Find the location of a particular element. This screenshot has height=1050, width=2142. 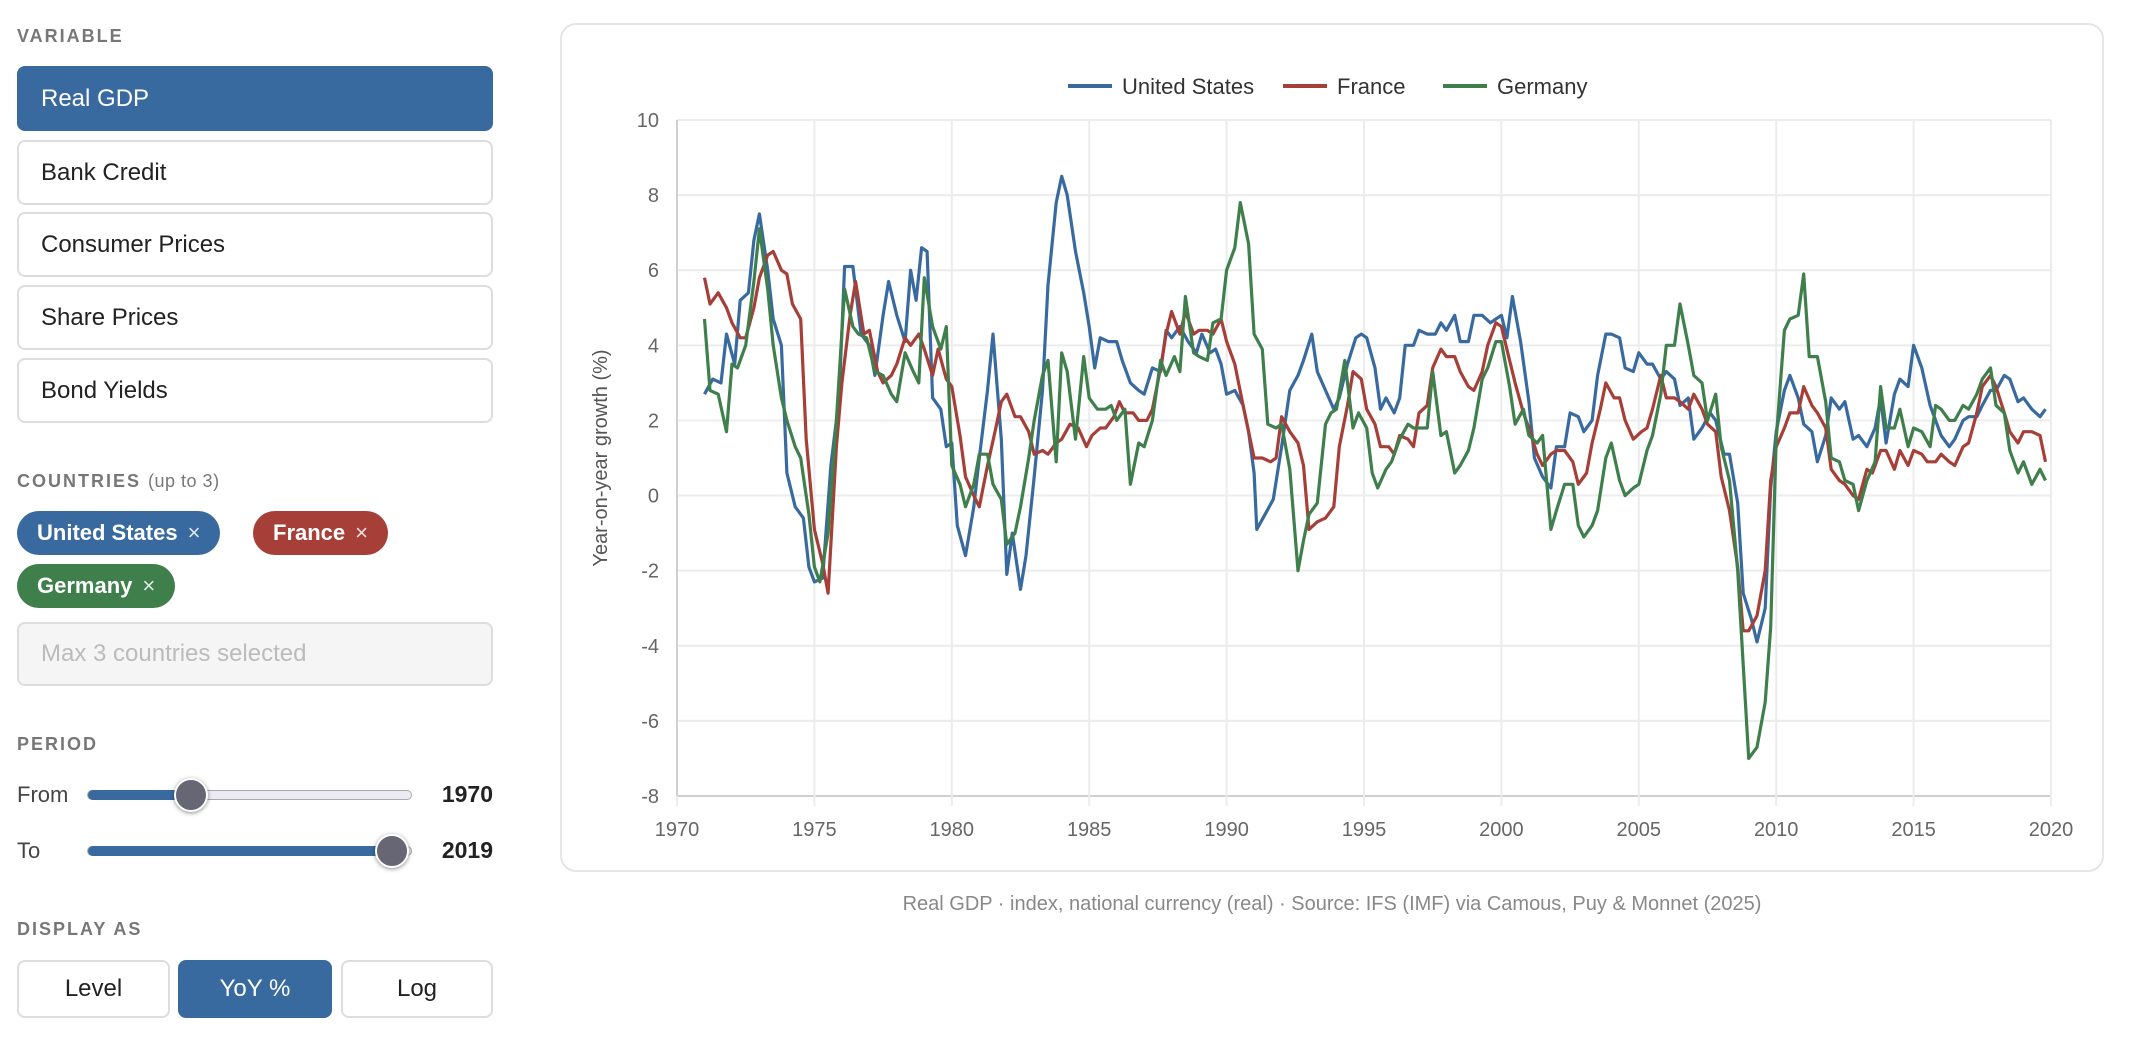

country-chip-united-states: United States × is located at coordinates (119, 533).